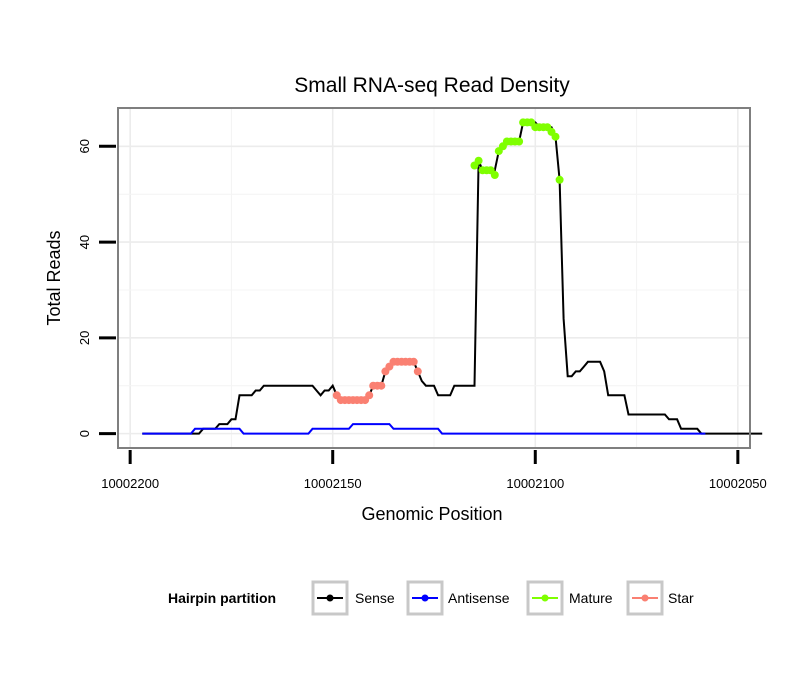 The height and width of the screenshot is (690, 810). Describe the element at coordinates (479, 598) in the screenshot. I see `legend-label: Antisense` at that location.